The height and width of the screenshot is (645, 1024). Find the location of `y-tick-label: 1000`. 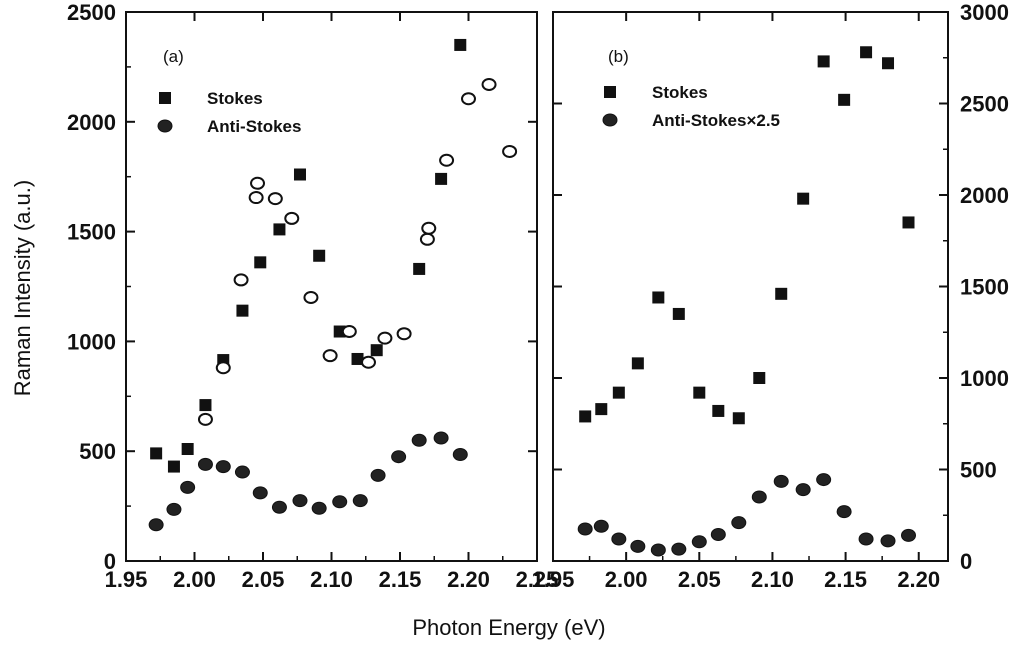

y-tick-label: 1000 is located at coordinates (984, 378).